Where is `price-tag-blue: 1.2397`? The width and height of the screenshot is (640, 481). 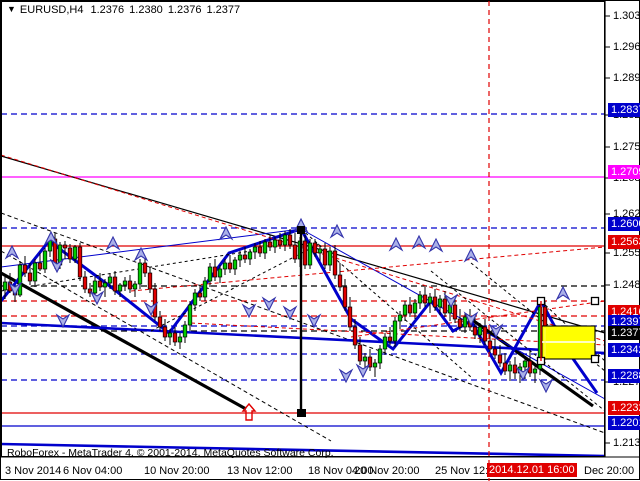 price-tag-blue: 1.2397 is located at coordinates (624, 322).